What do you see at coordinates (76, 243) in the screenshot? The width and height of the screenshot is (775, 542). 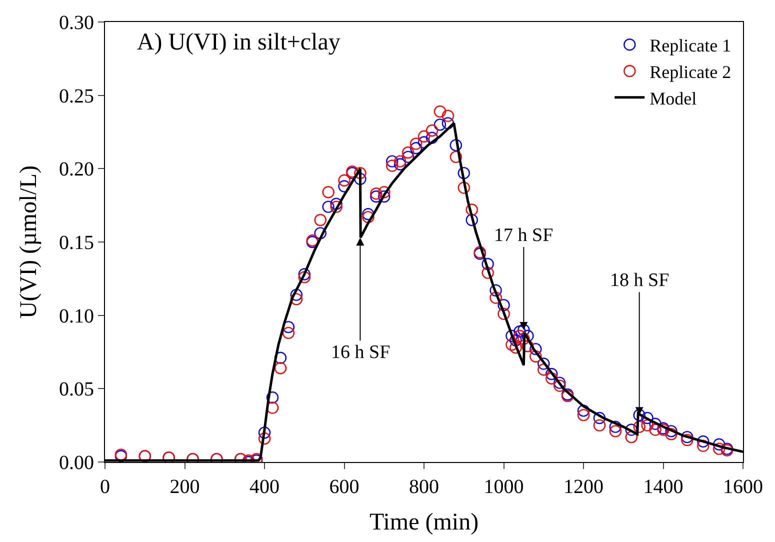 I see `y-tick-label: 0.15` at bounding box center [76, 243].